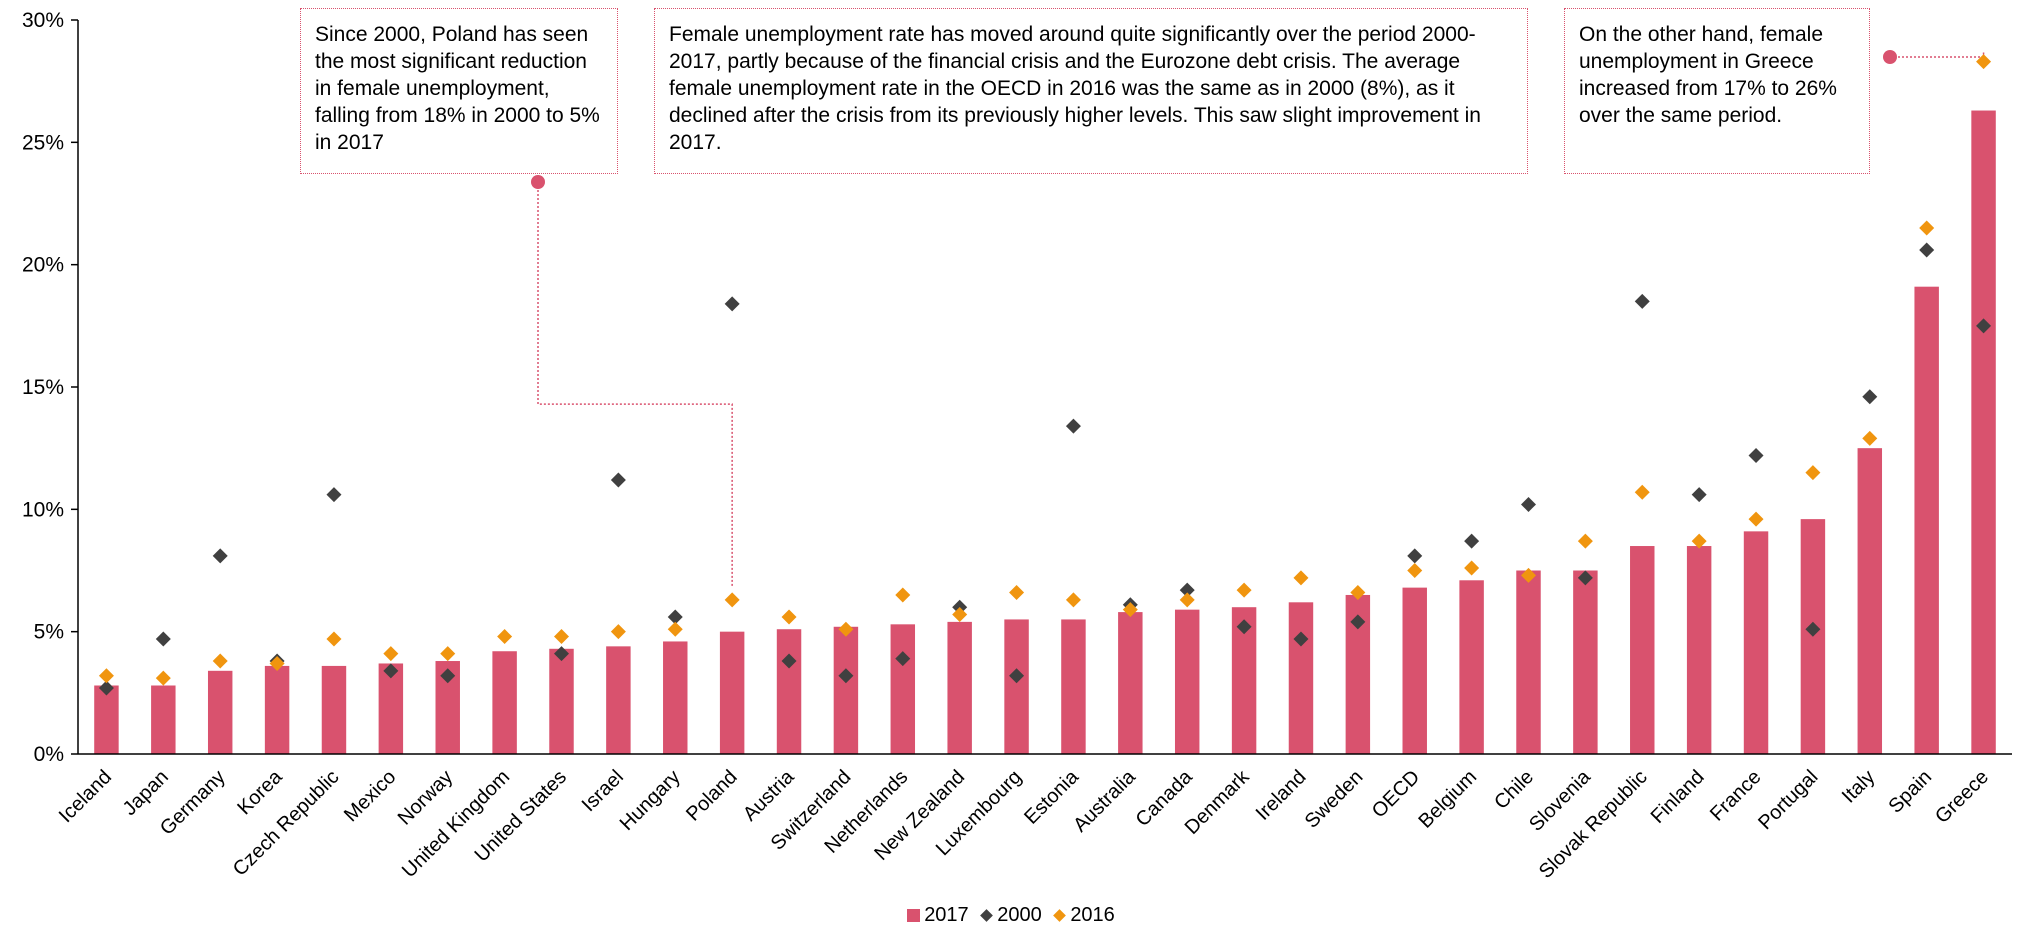 The height and width of the screenshot is (933, 2022). Describe the element at coordinates (43, 265) in the screenshot. I see `y-tick-label: 20%` at that location.